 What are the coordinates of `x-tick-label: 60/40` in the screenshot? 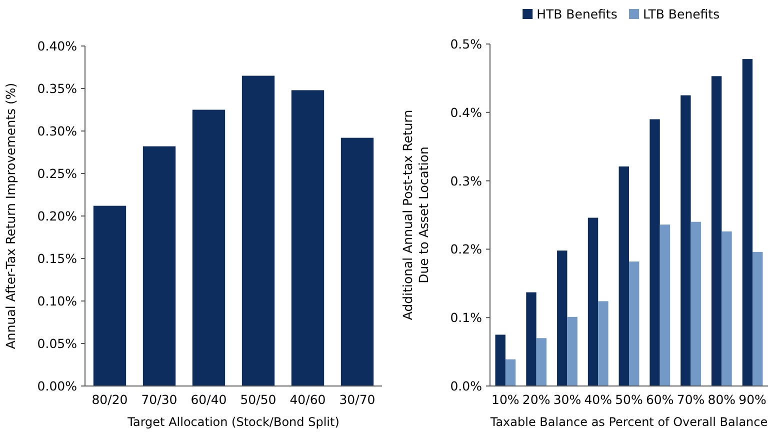 It's located at (208, 399).